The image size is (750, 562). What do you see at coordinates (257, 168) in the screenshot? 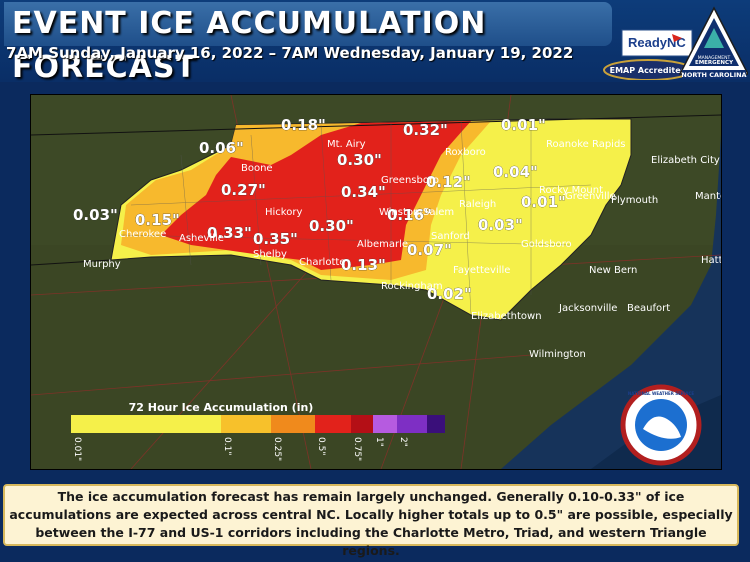
I see `city-label: Boone` at bounding box center [257, 168].